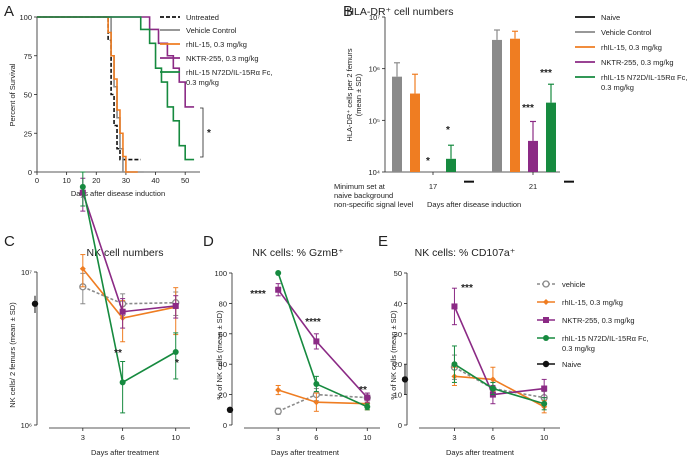 Image resolution: width=689 pixels, height=458 pixels. I want to click on panel-b-xlabel: Days after disease induction, so click(474, 204).